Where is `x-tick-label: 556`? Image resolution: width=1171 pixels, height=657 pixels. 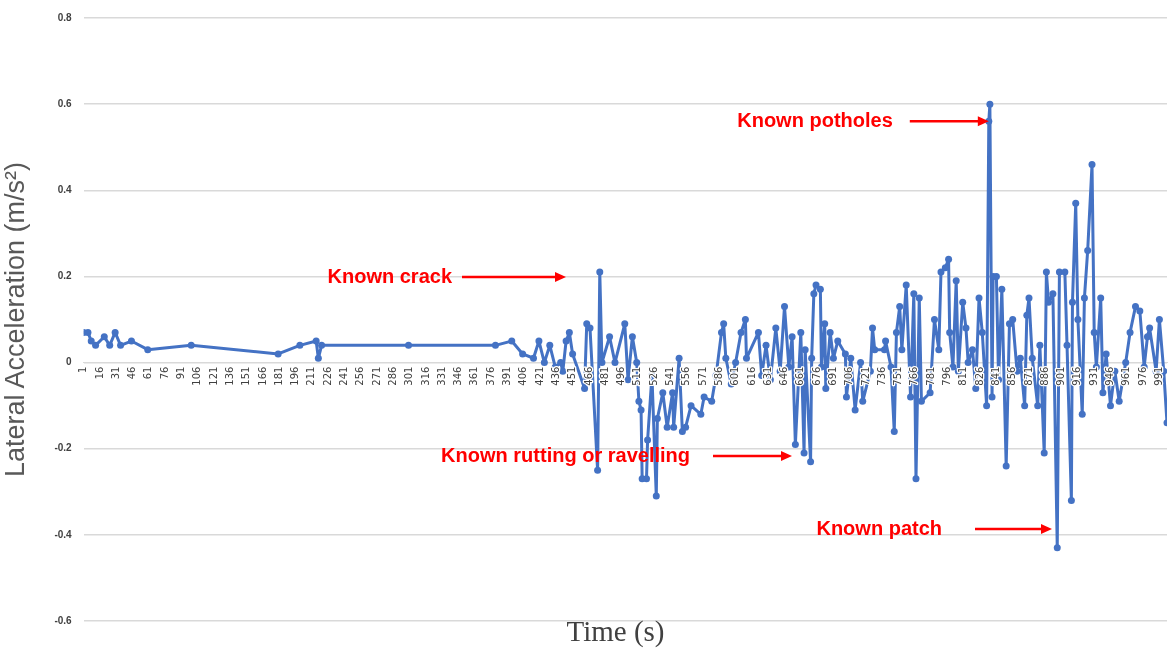 x-tick-label: 556 is located at coordinates (686, 376).